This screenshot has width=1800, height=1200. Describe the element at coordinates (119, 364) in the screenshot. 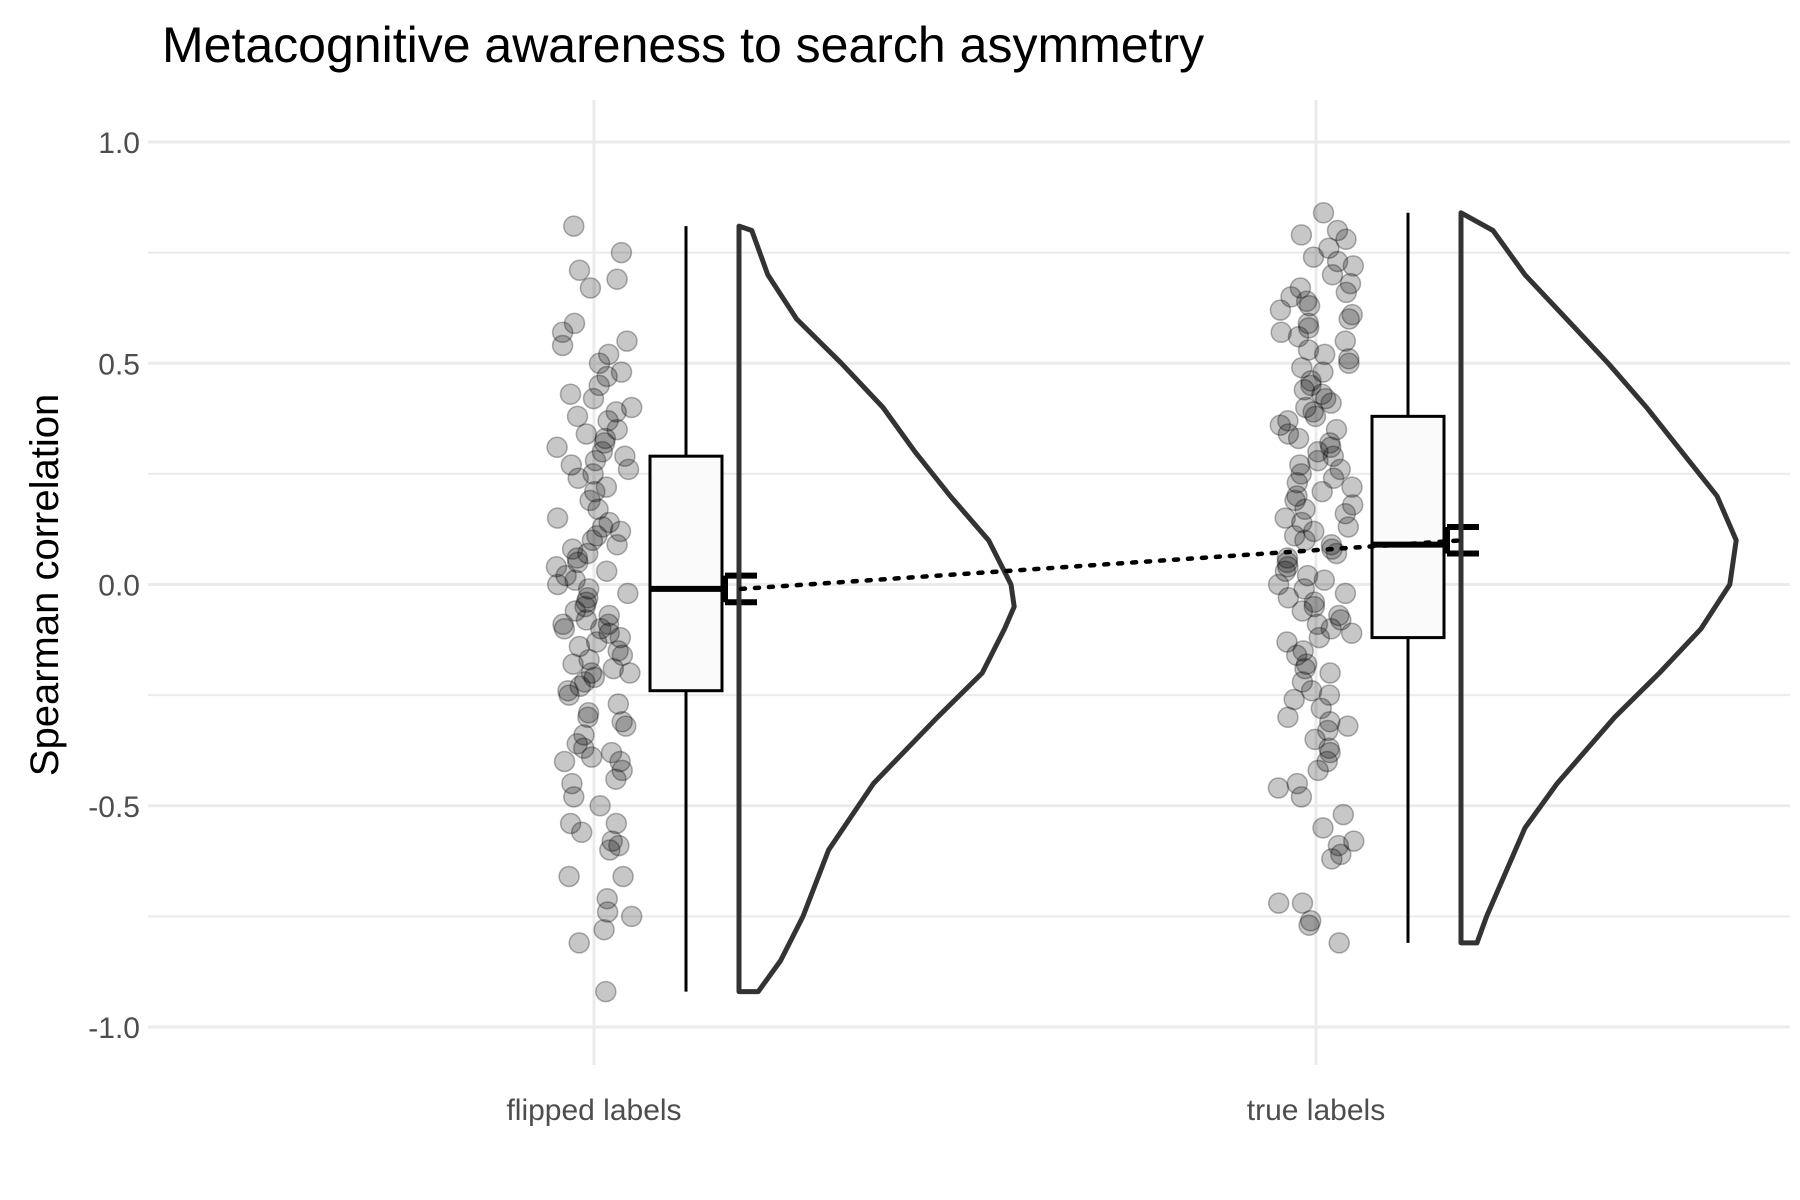

I see `y-tick-label: 0.5` at that location.